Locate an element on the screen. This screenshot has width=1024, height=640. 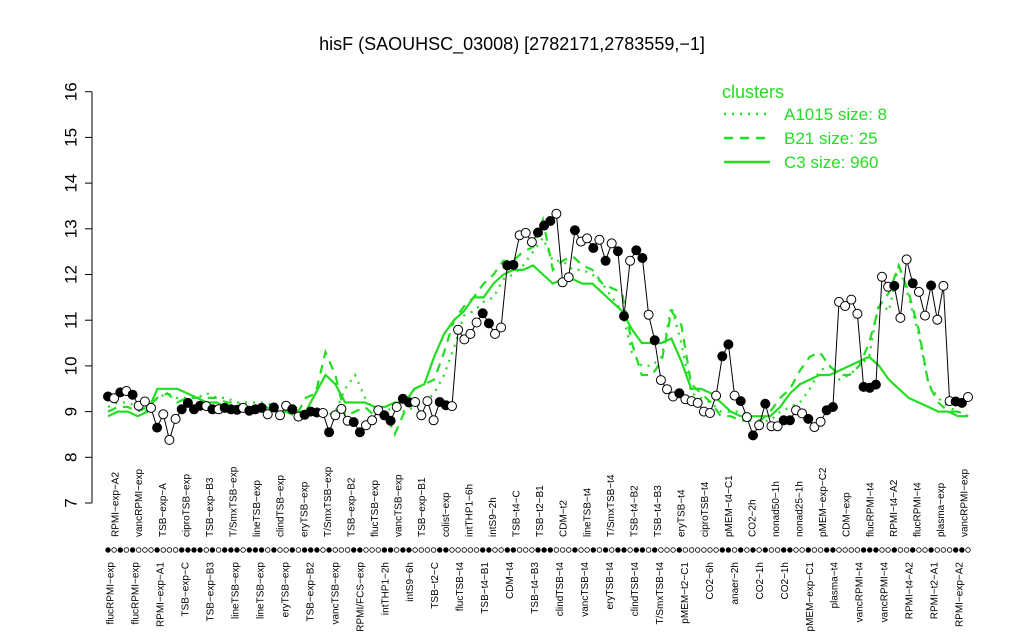
legend-entry-label: A1015 size: 8 is located at coordinates (835, 114).